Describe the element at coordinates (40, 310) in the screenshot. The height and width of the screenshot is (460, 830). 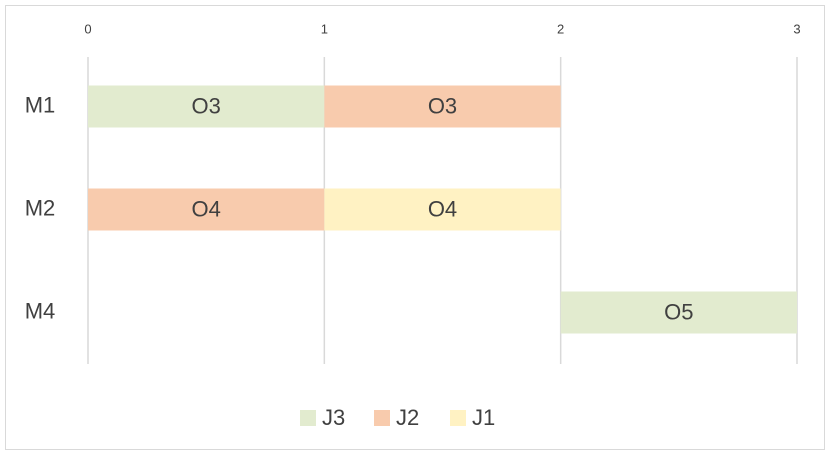
I see `y-tick-label: M4` at that location.